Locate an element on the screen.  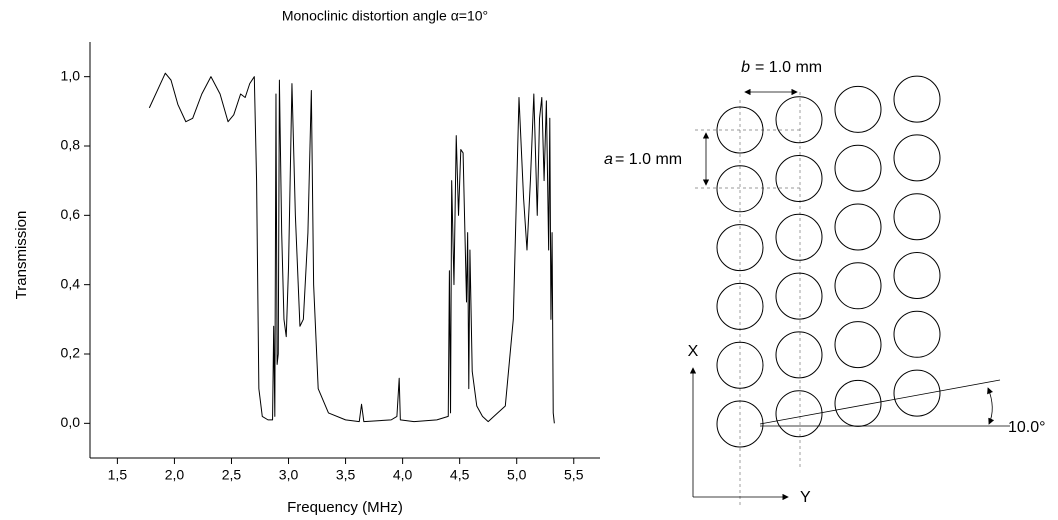
x-tick-label: 5,5 is located at coordinates (574, 475).